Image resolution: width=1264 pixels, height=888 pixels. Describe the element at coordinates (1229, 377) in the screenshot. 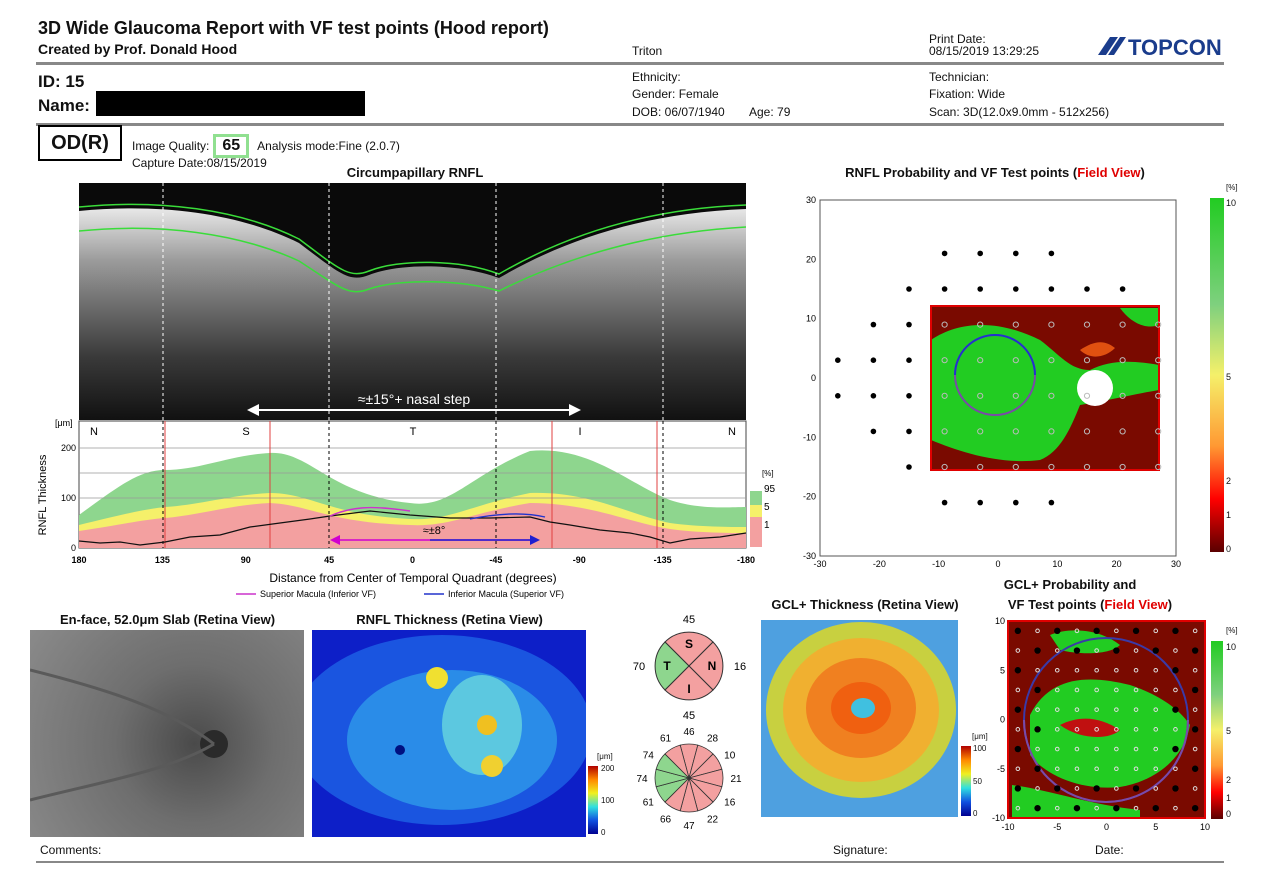

I see `rnfl-prob-scale-5: 5` at that location.